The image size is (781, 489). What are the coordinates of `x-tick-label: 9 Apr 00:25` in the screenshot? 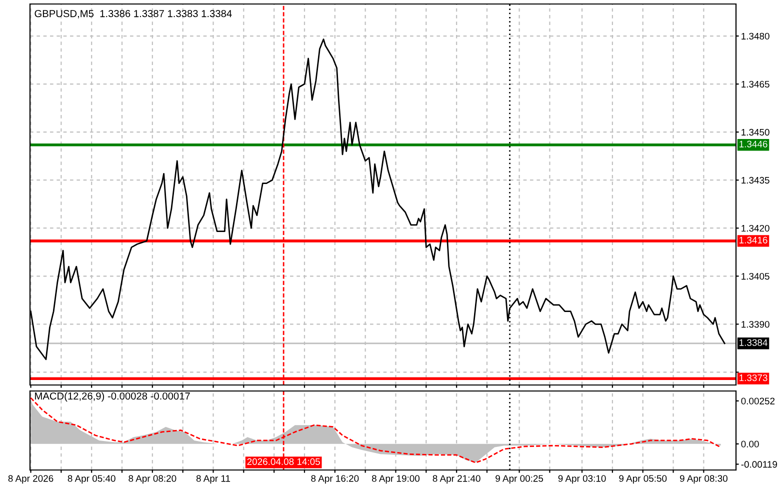 It's located at (520, 479).